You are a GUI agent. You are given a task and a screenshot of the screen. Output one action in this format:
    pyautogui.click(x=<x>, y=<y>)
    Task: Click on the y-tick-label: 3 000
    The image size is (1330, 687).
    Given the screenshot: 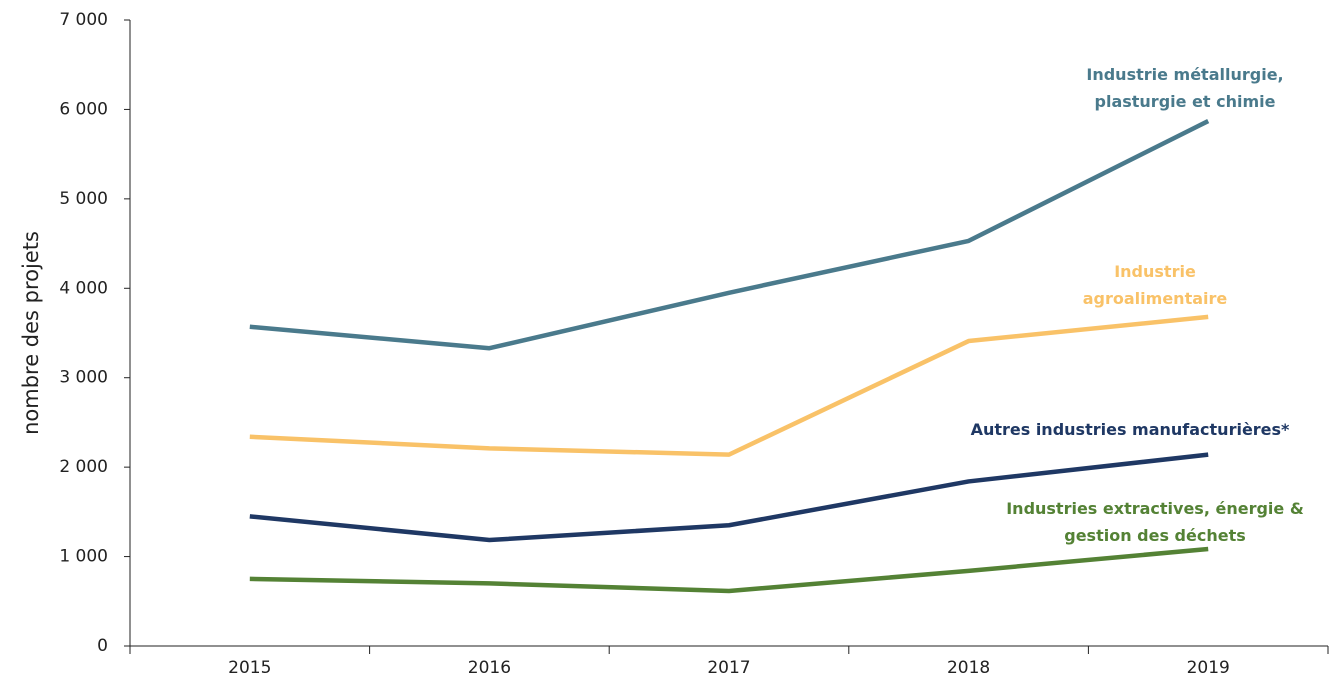 What is the action you would take?
    pyautogui.click(x=83, y=378)
    